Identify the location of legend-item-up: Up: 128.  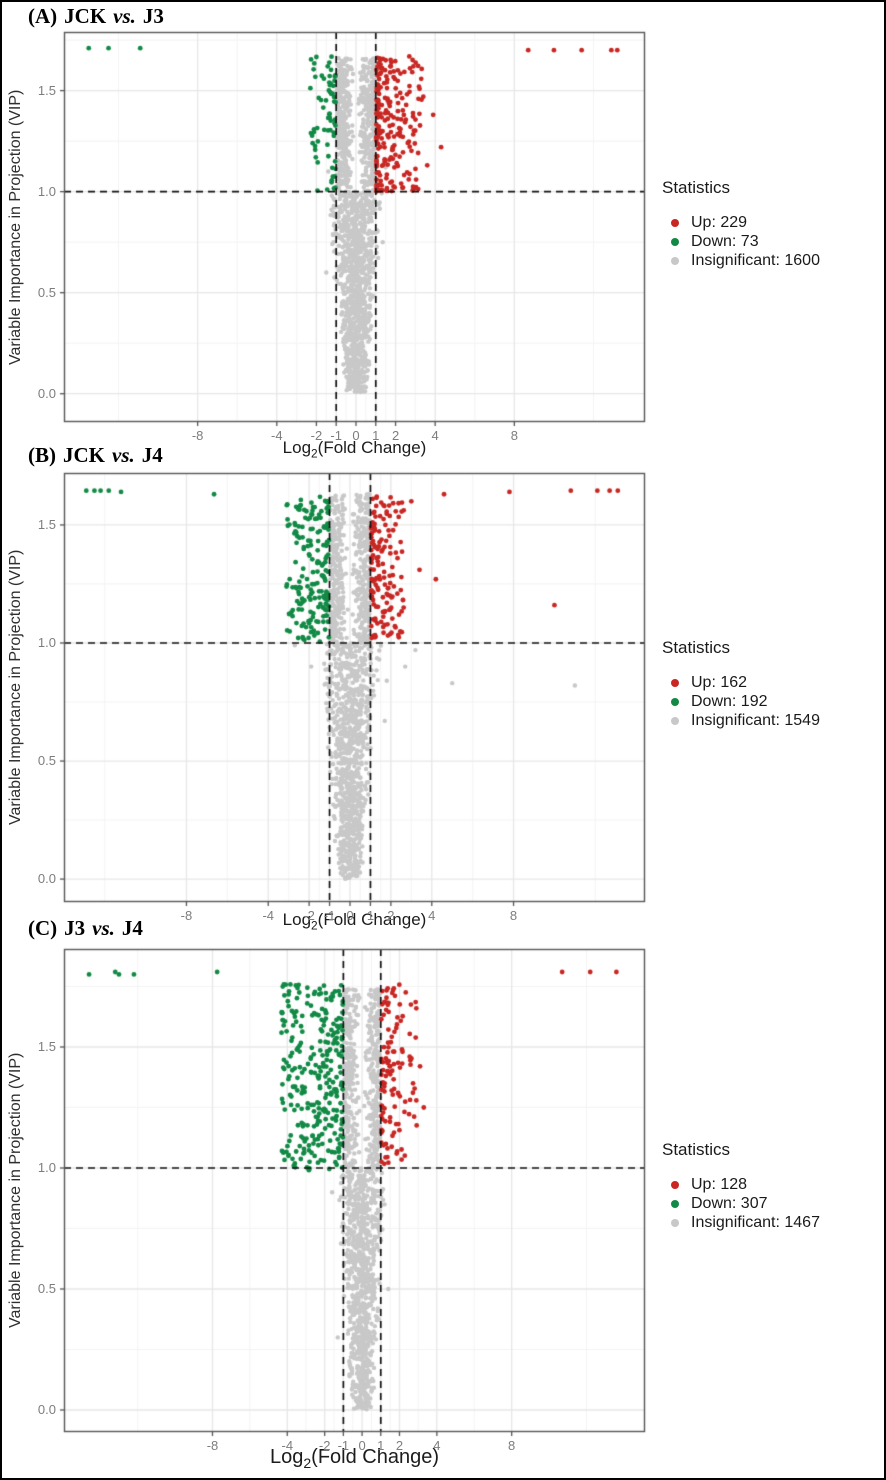
(772, 1184).